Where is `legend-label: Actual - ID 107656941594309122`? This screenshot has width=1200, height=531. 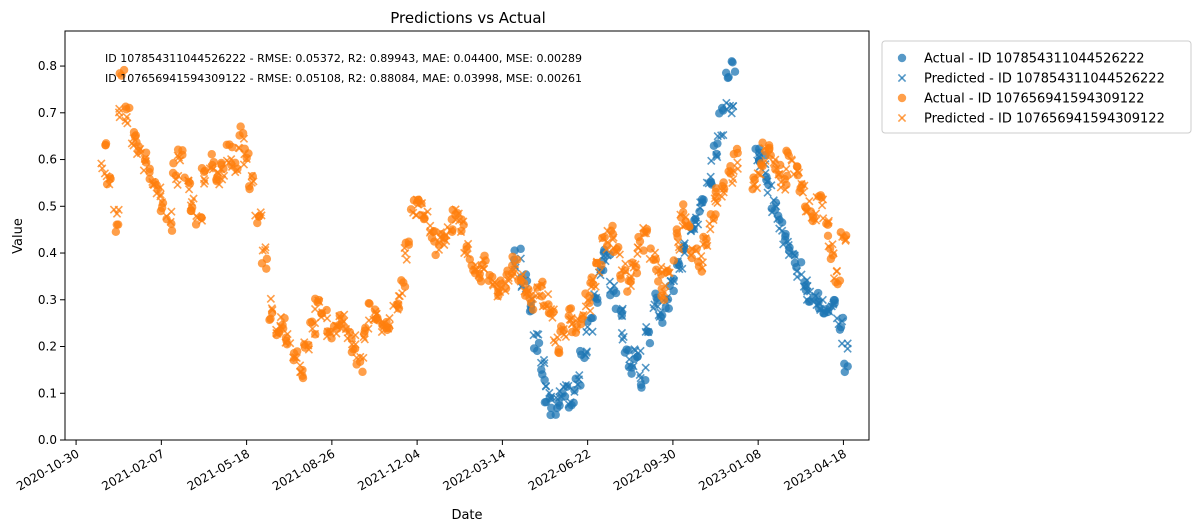
legend-label: Actual - ID 107656941594309122 is located at coordinates (1034, 99).